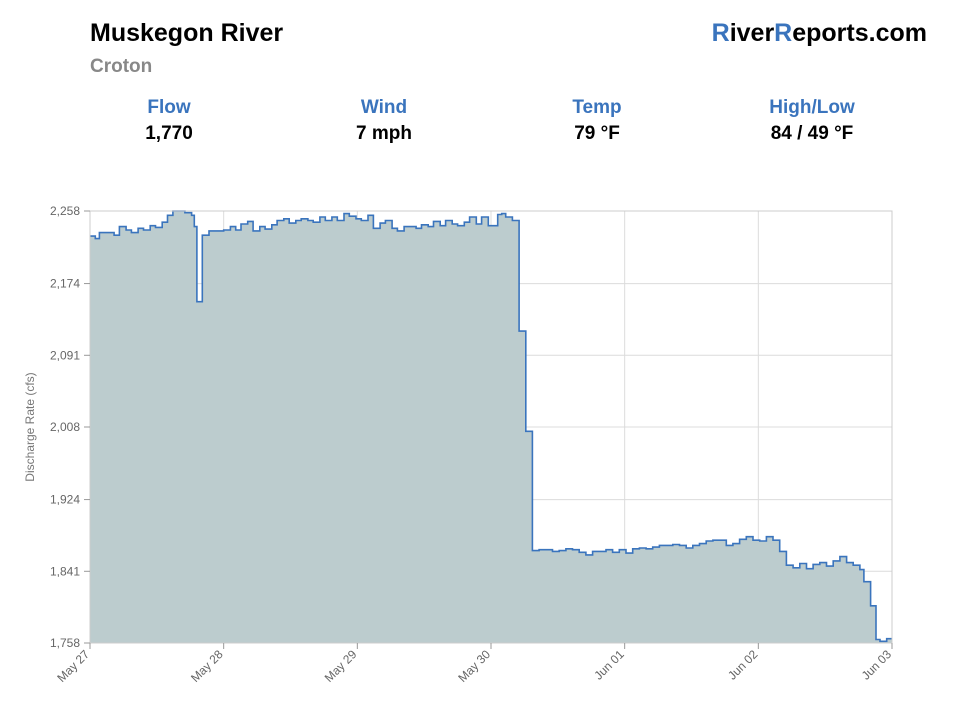  I want to click on stat-flow: Flow 1,770, so click(169, 121).